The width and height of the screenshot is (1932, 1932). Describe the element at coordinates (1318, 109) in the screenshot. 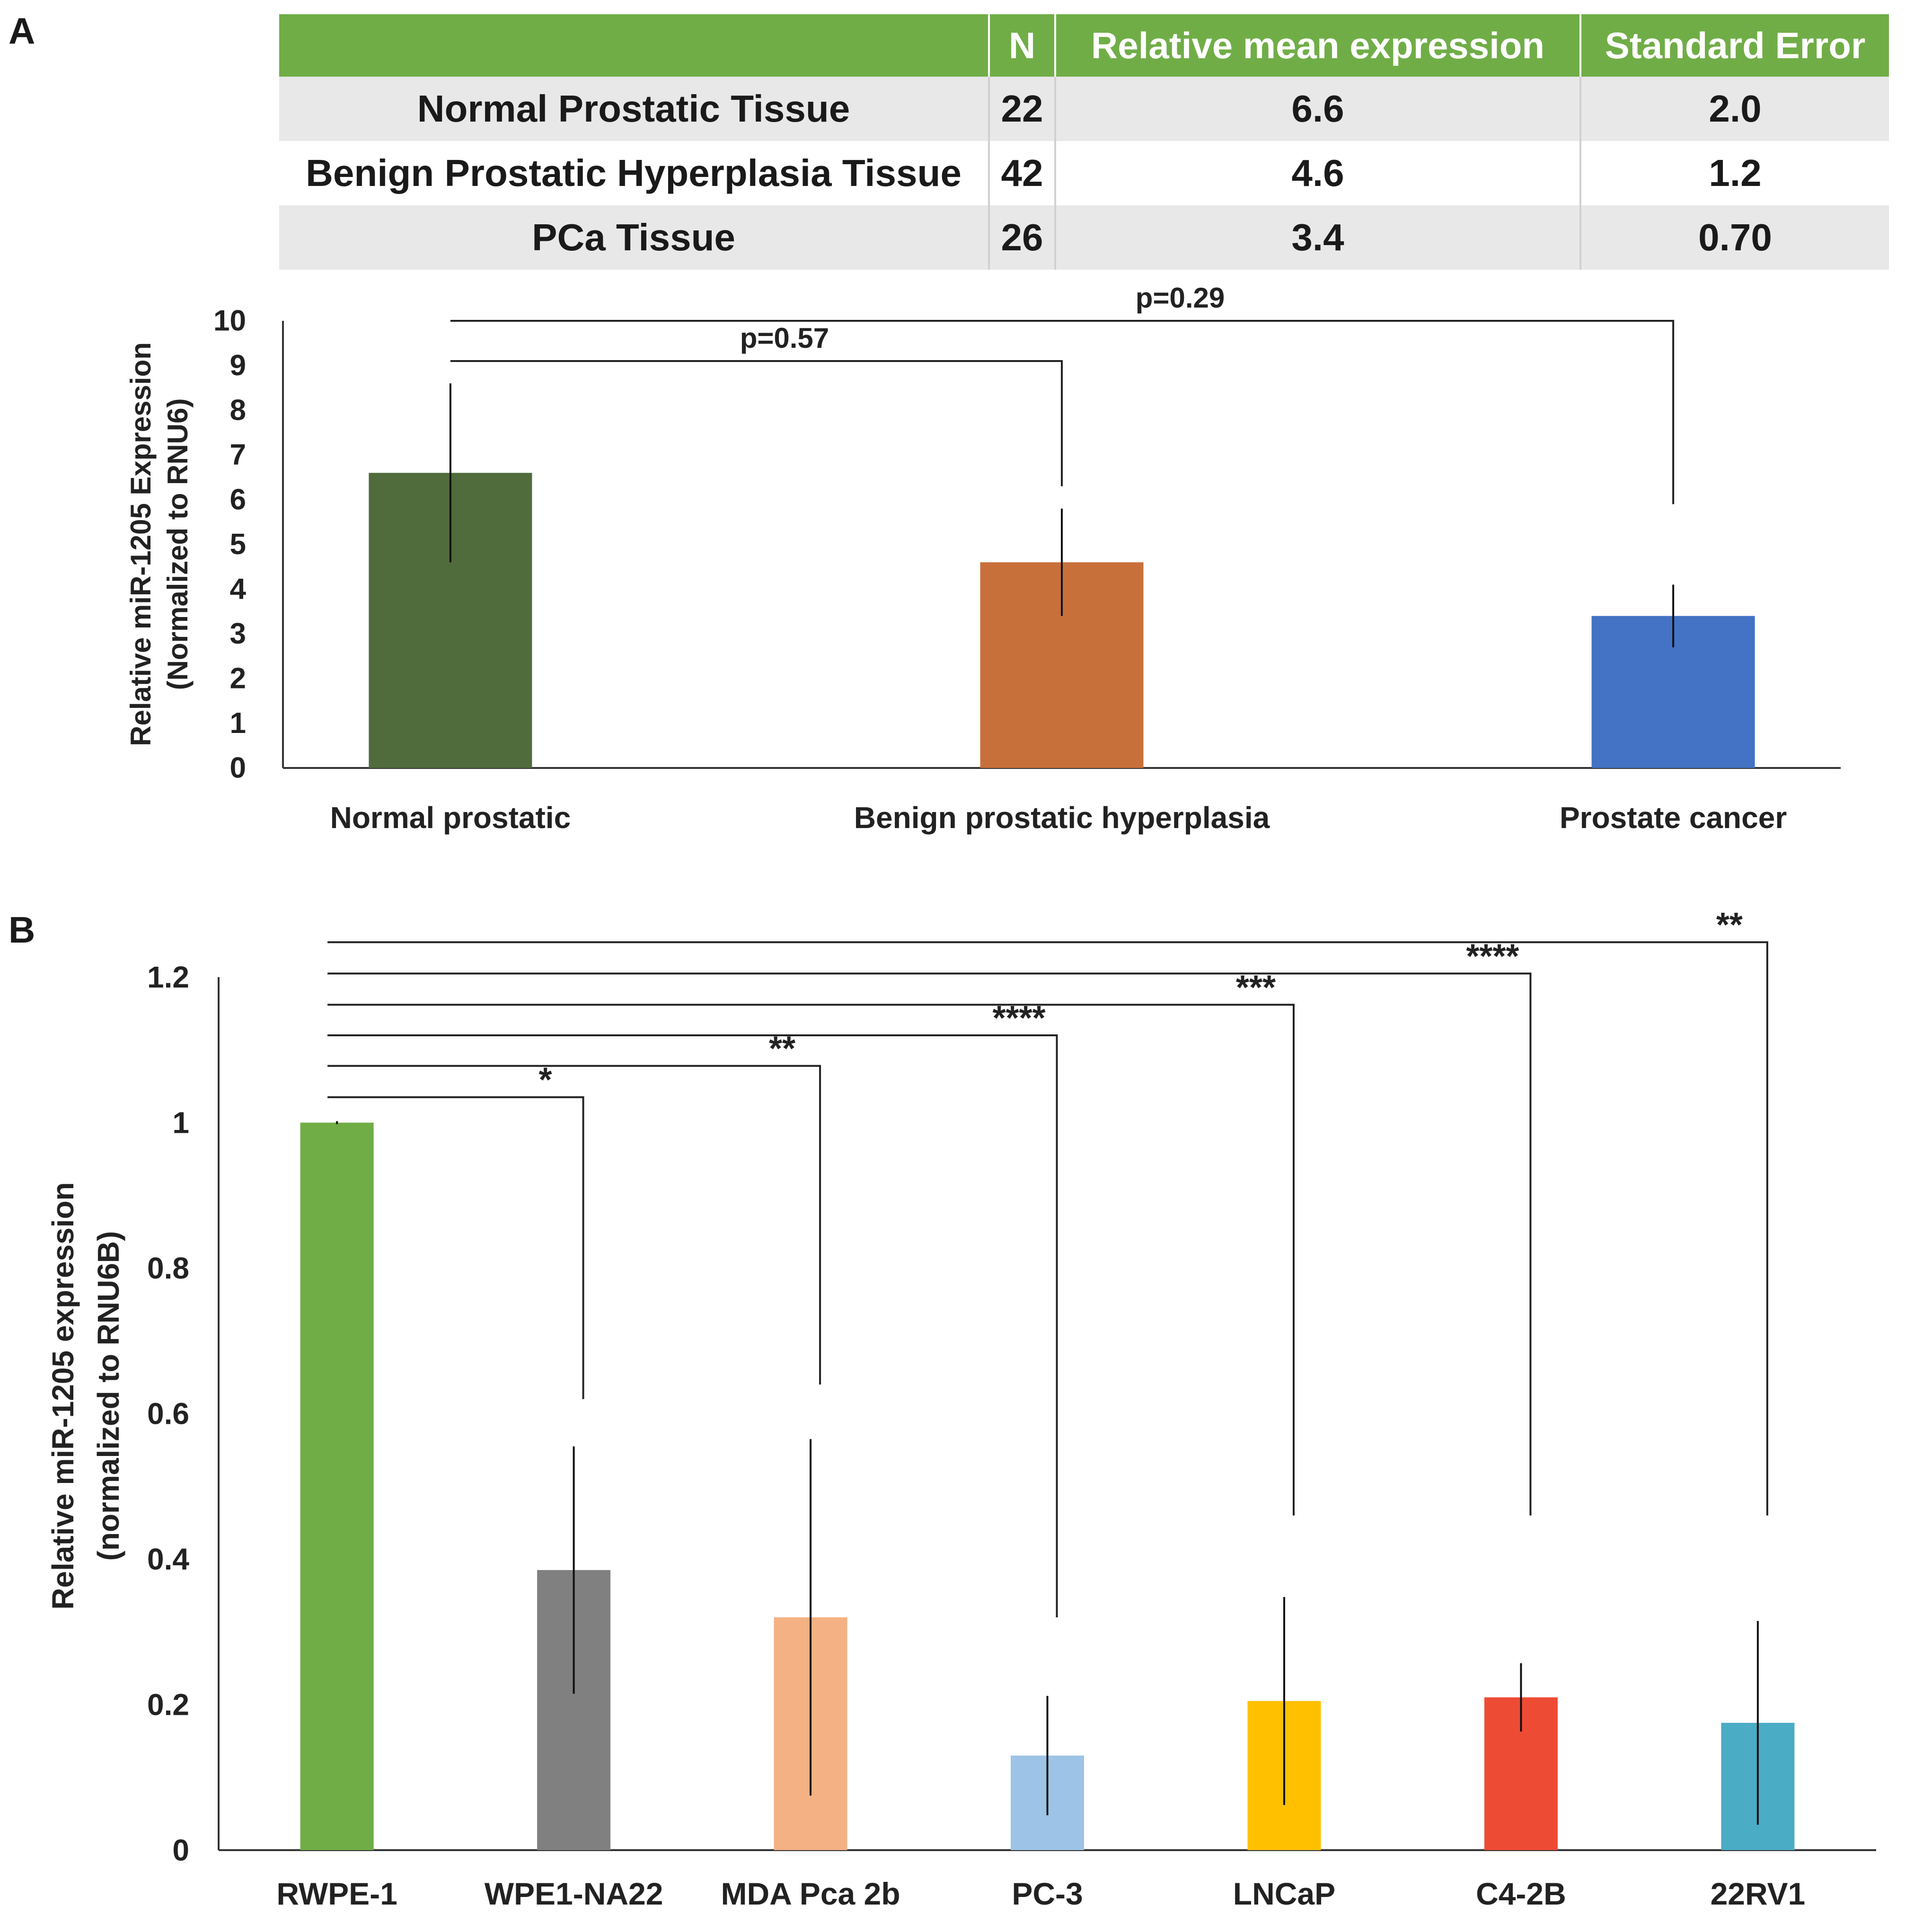

I see `table-cell: 6.6` at that location.